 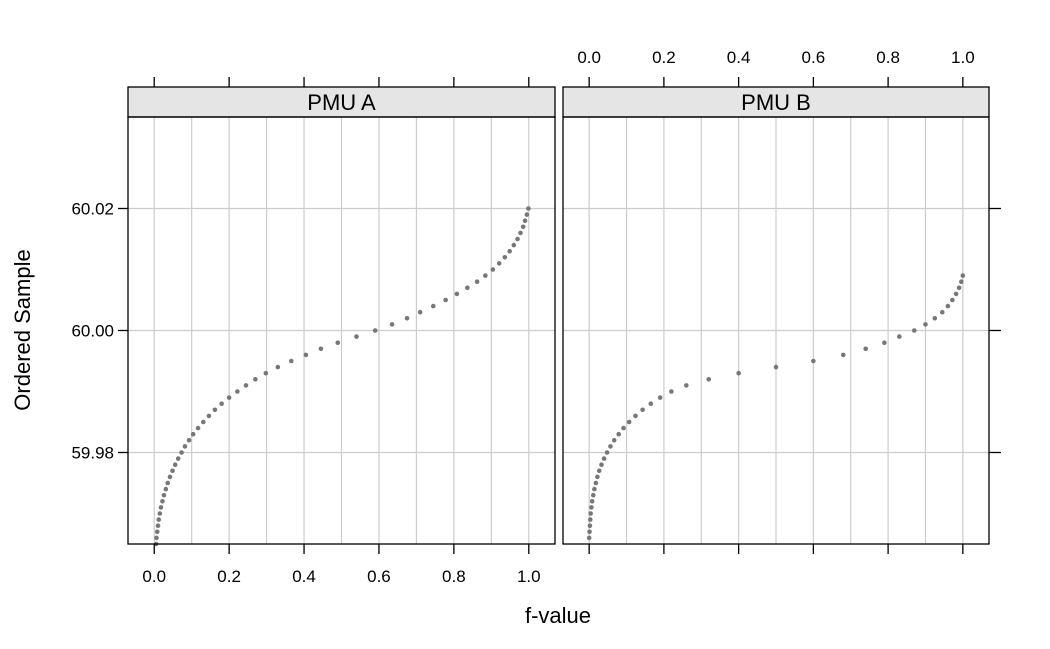 I want to click on y-tick-label: 60.02, so click(x=92, y=209).